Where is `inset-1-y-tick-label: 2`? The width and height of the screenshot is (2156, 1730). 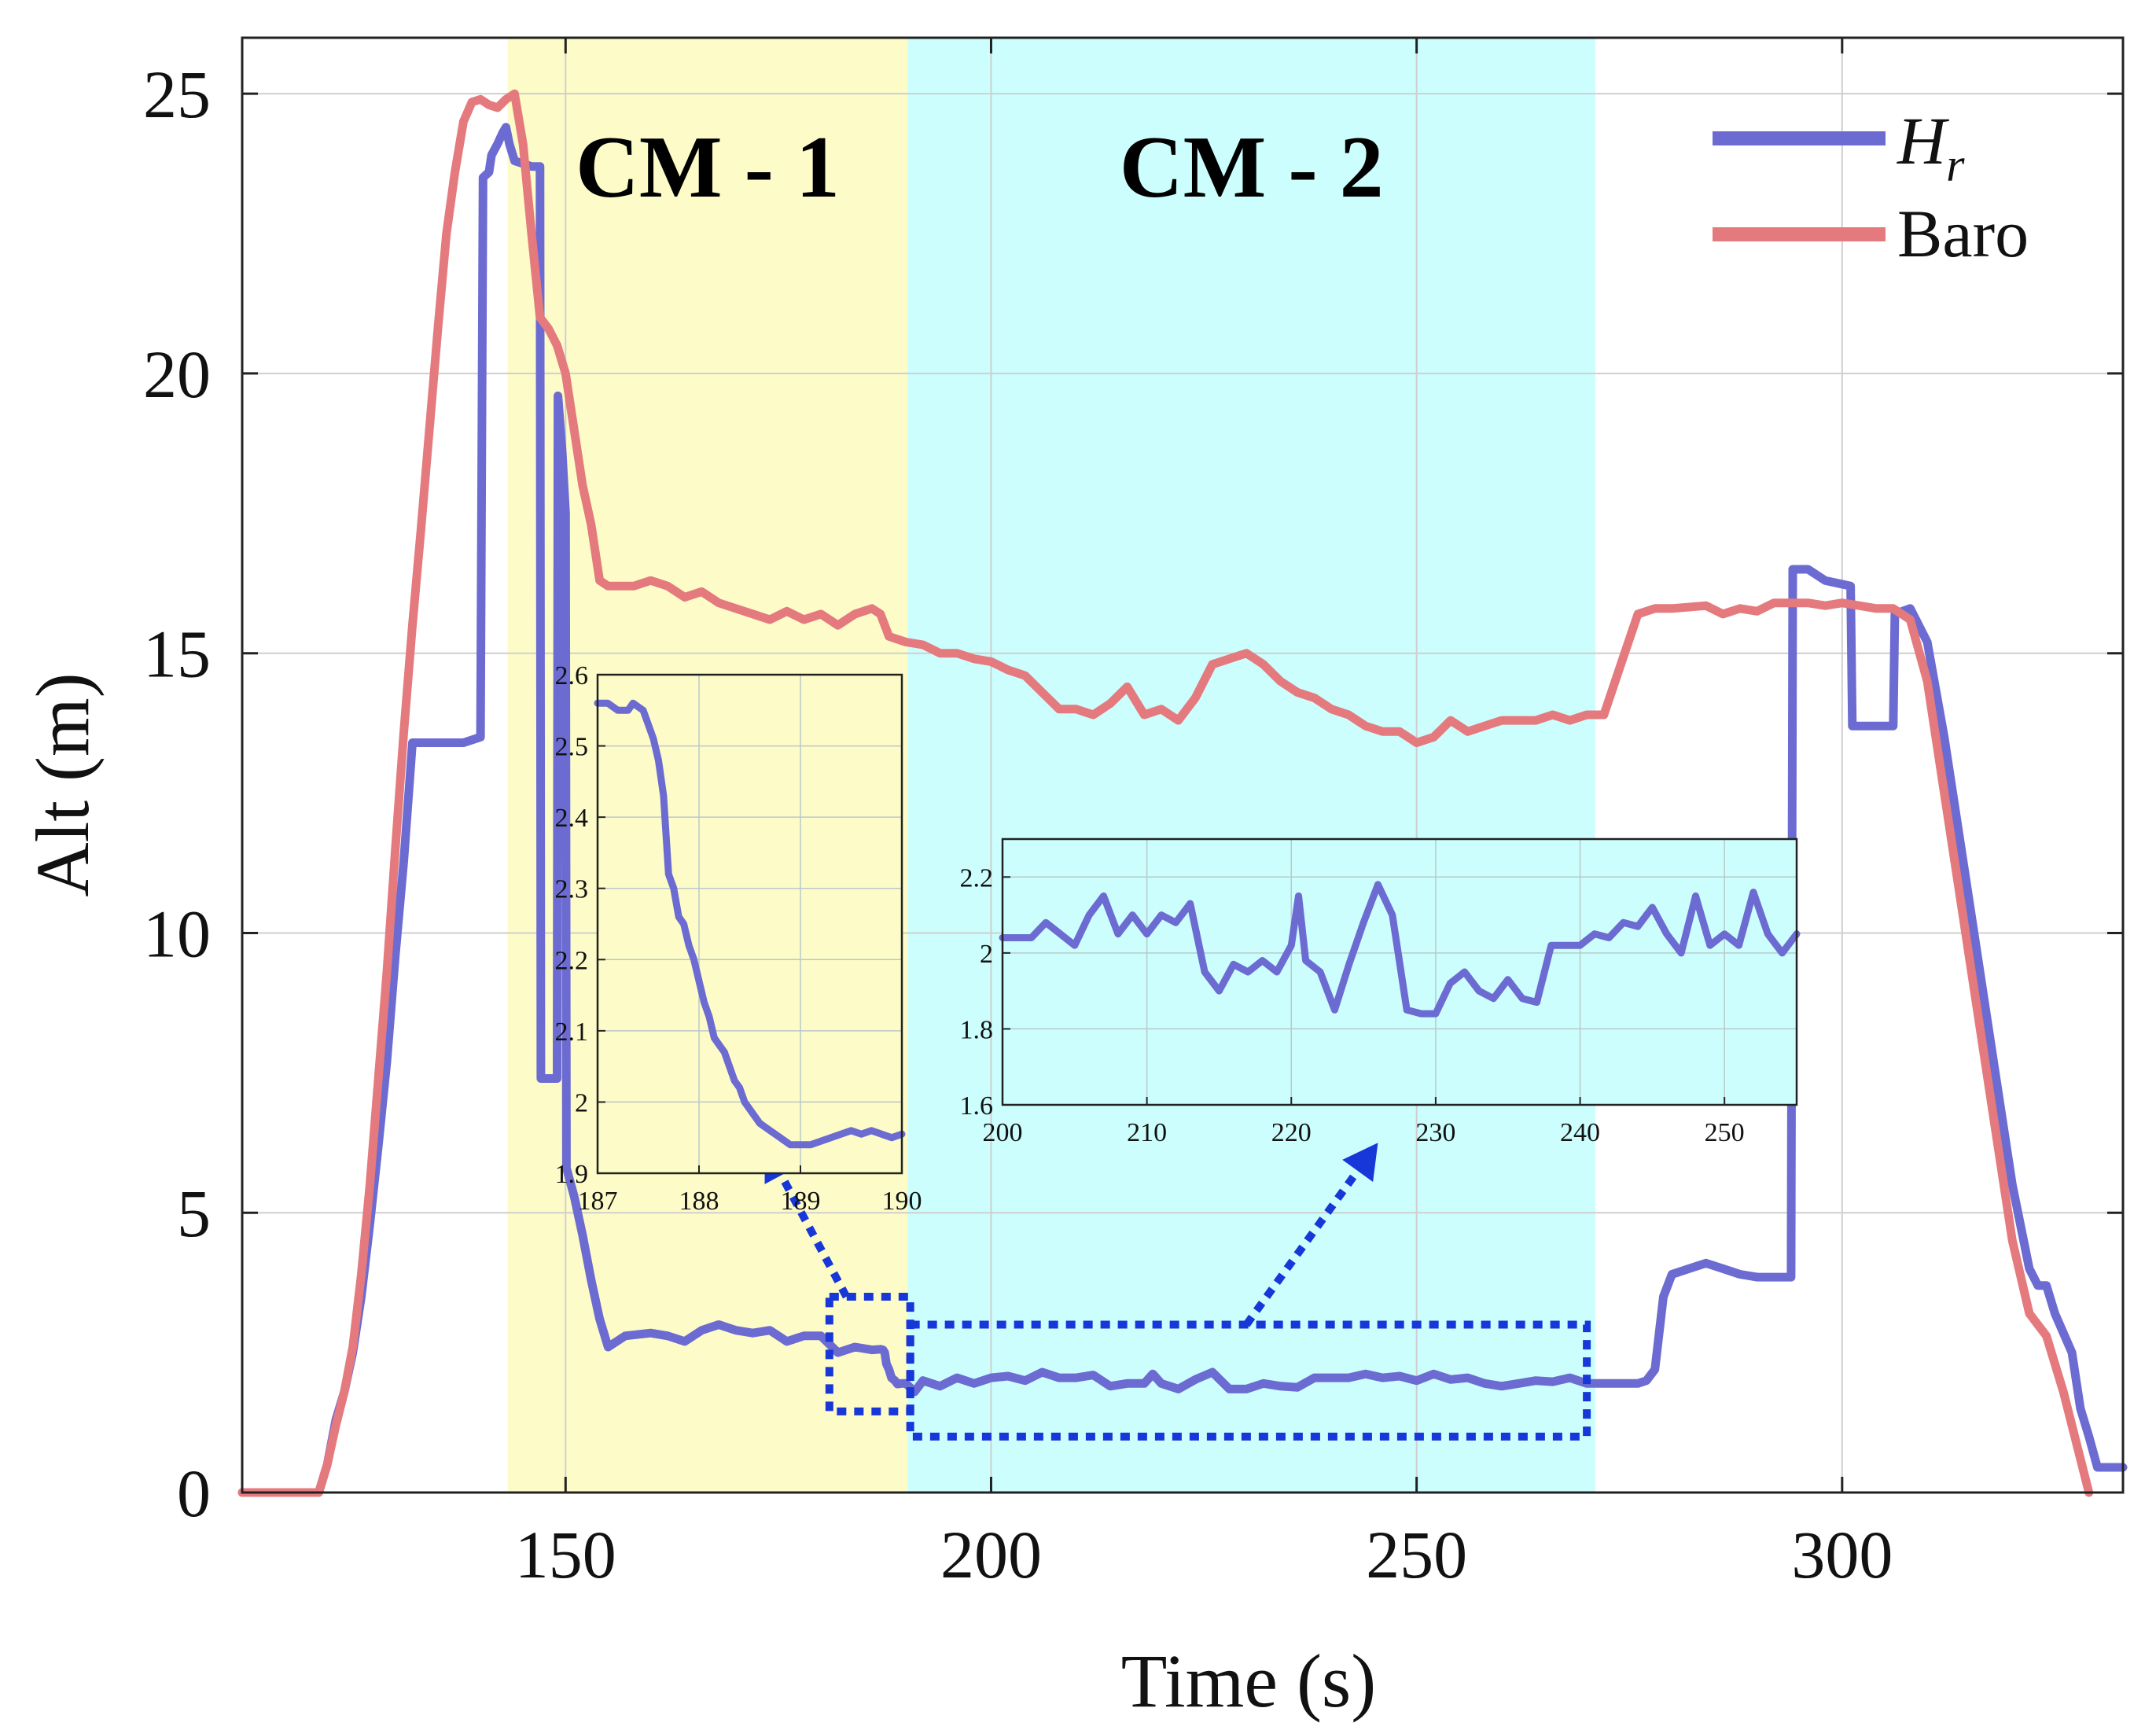 inset-1-y-tick-label: 2 is located at coordinates (581, 1102).